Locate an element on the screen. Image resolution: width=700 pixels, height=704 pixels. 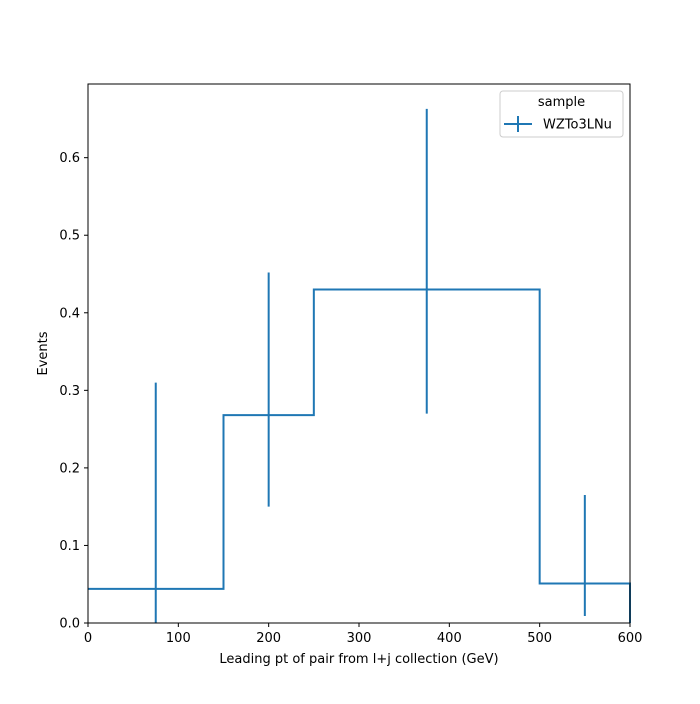
x-tick-label: 600 is located at coordinates (630, 638).